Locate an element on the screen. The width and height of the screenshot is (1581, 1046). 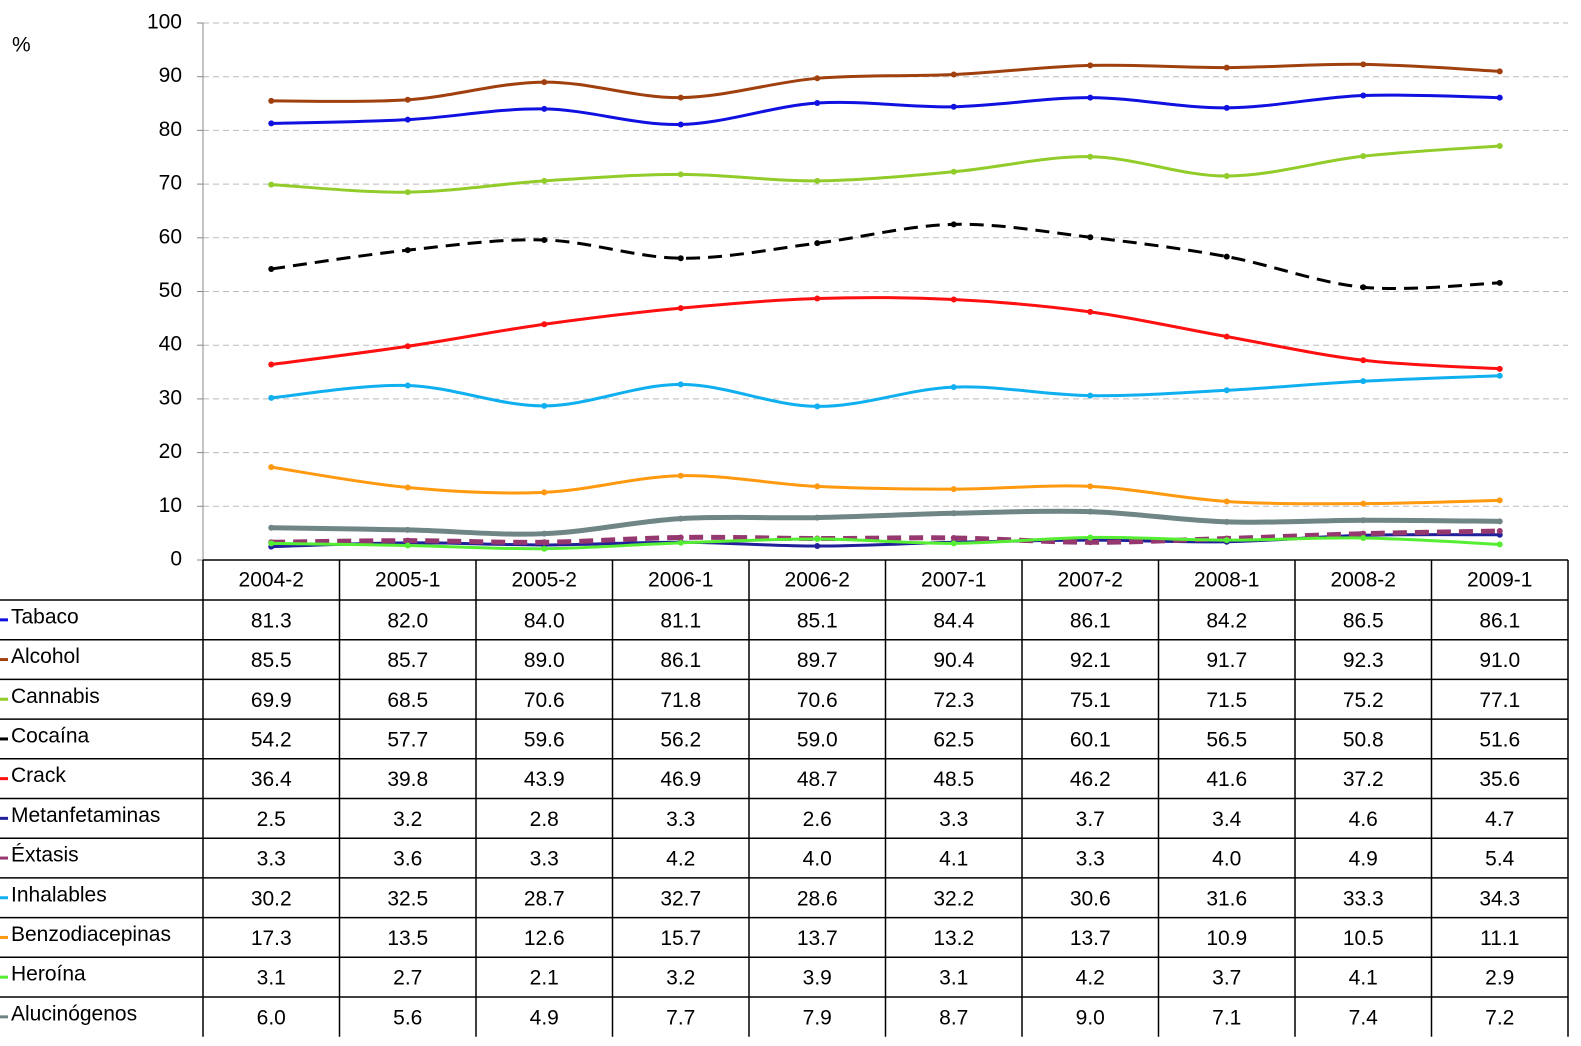
table-cell: 85.7 is located at coordinates (407, 660).